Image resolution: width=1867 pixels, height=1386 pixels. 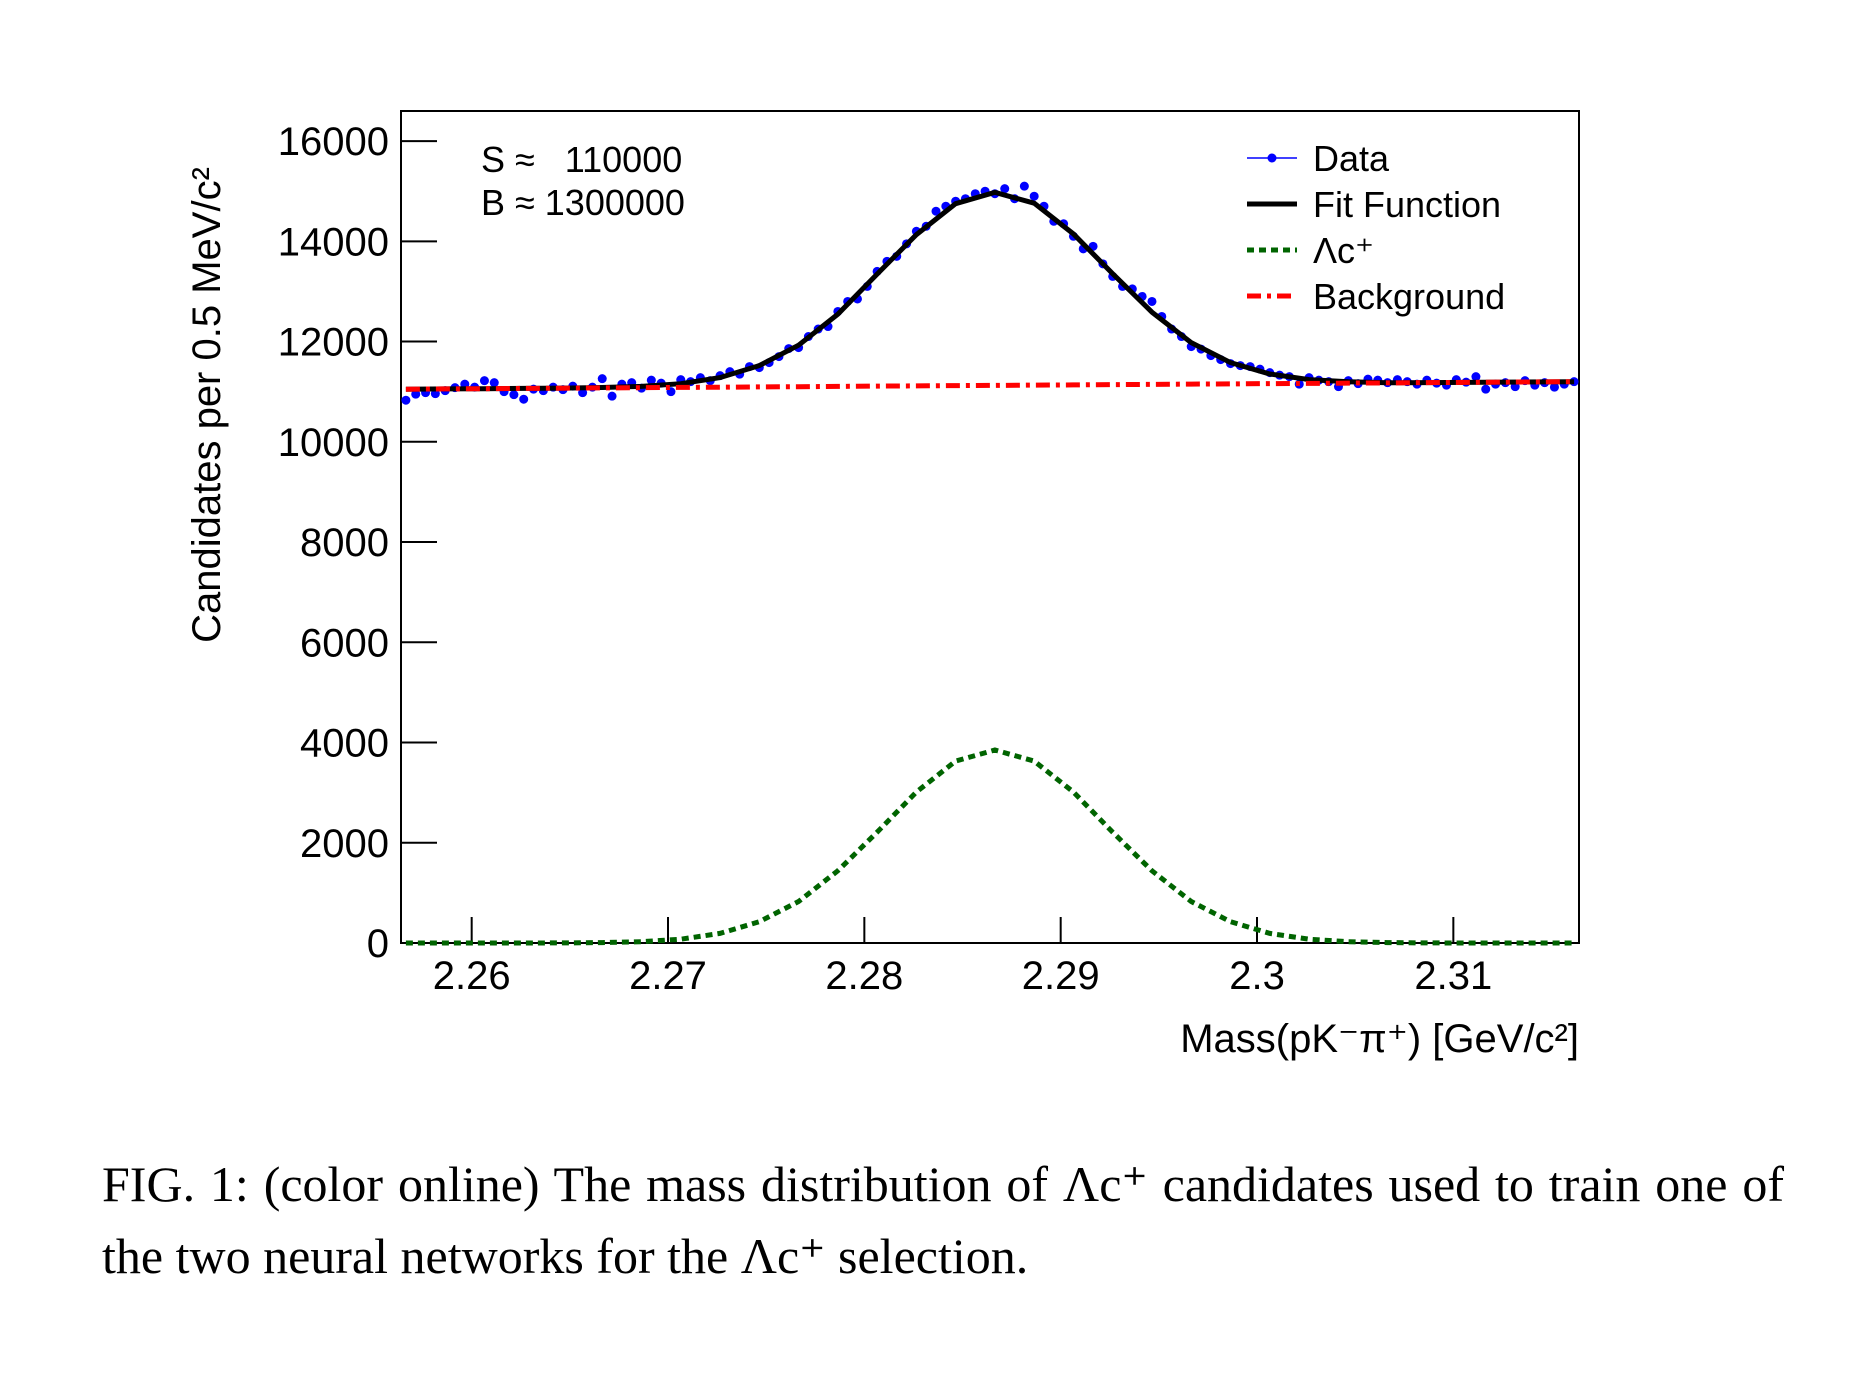 I want to click on x-tick-label: 2.26, so click(x=472, y=976).